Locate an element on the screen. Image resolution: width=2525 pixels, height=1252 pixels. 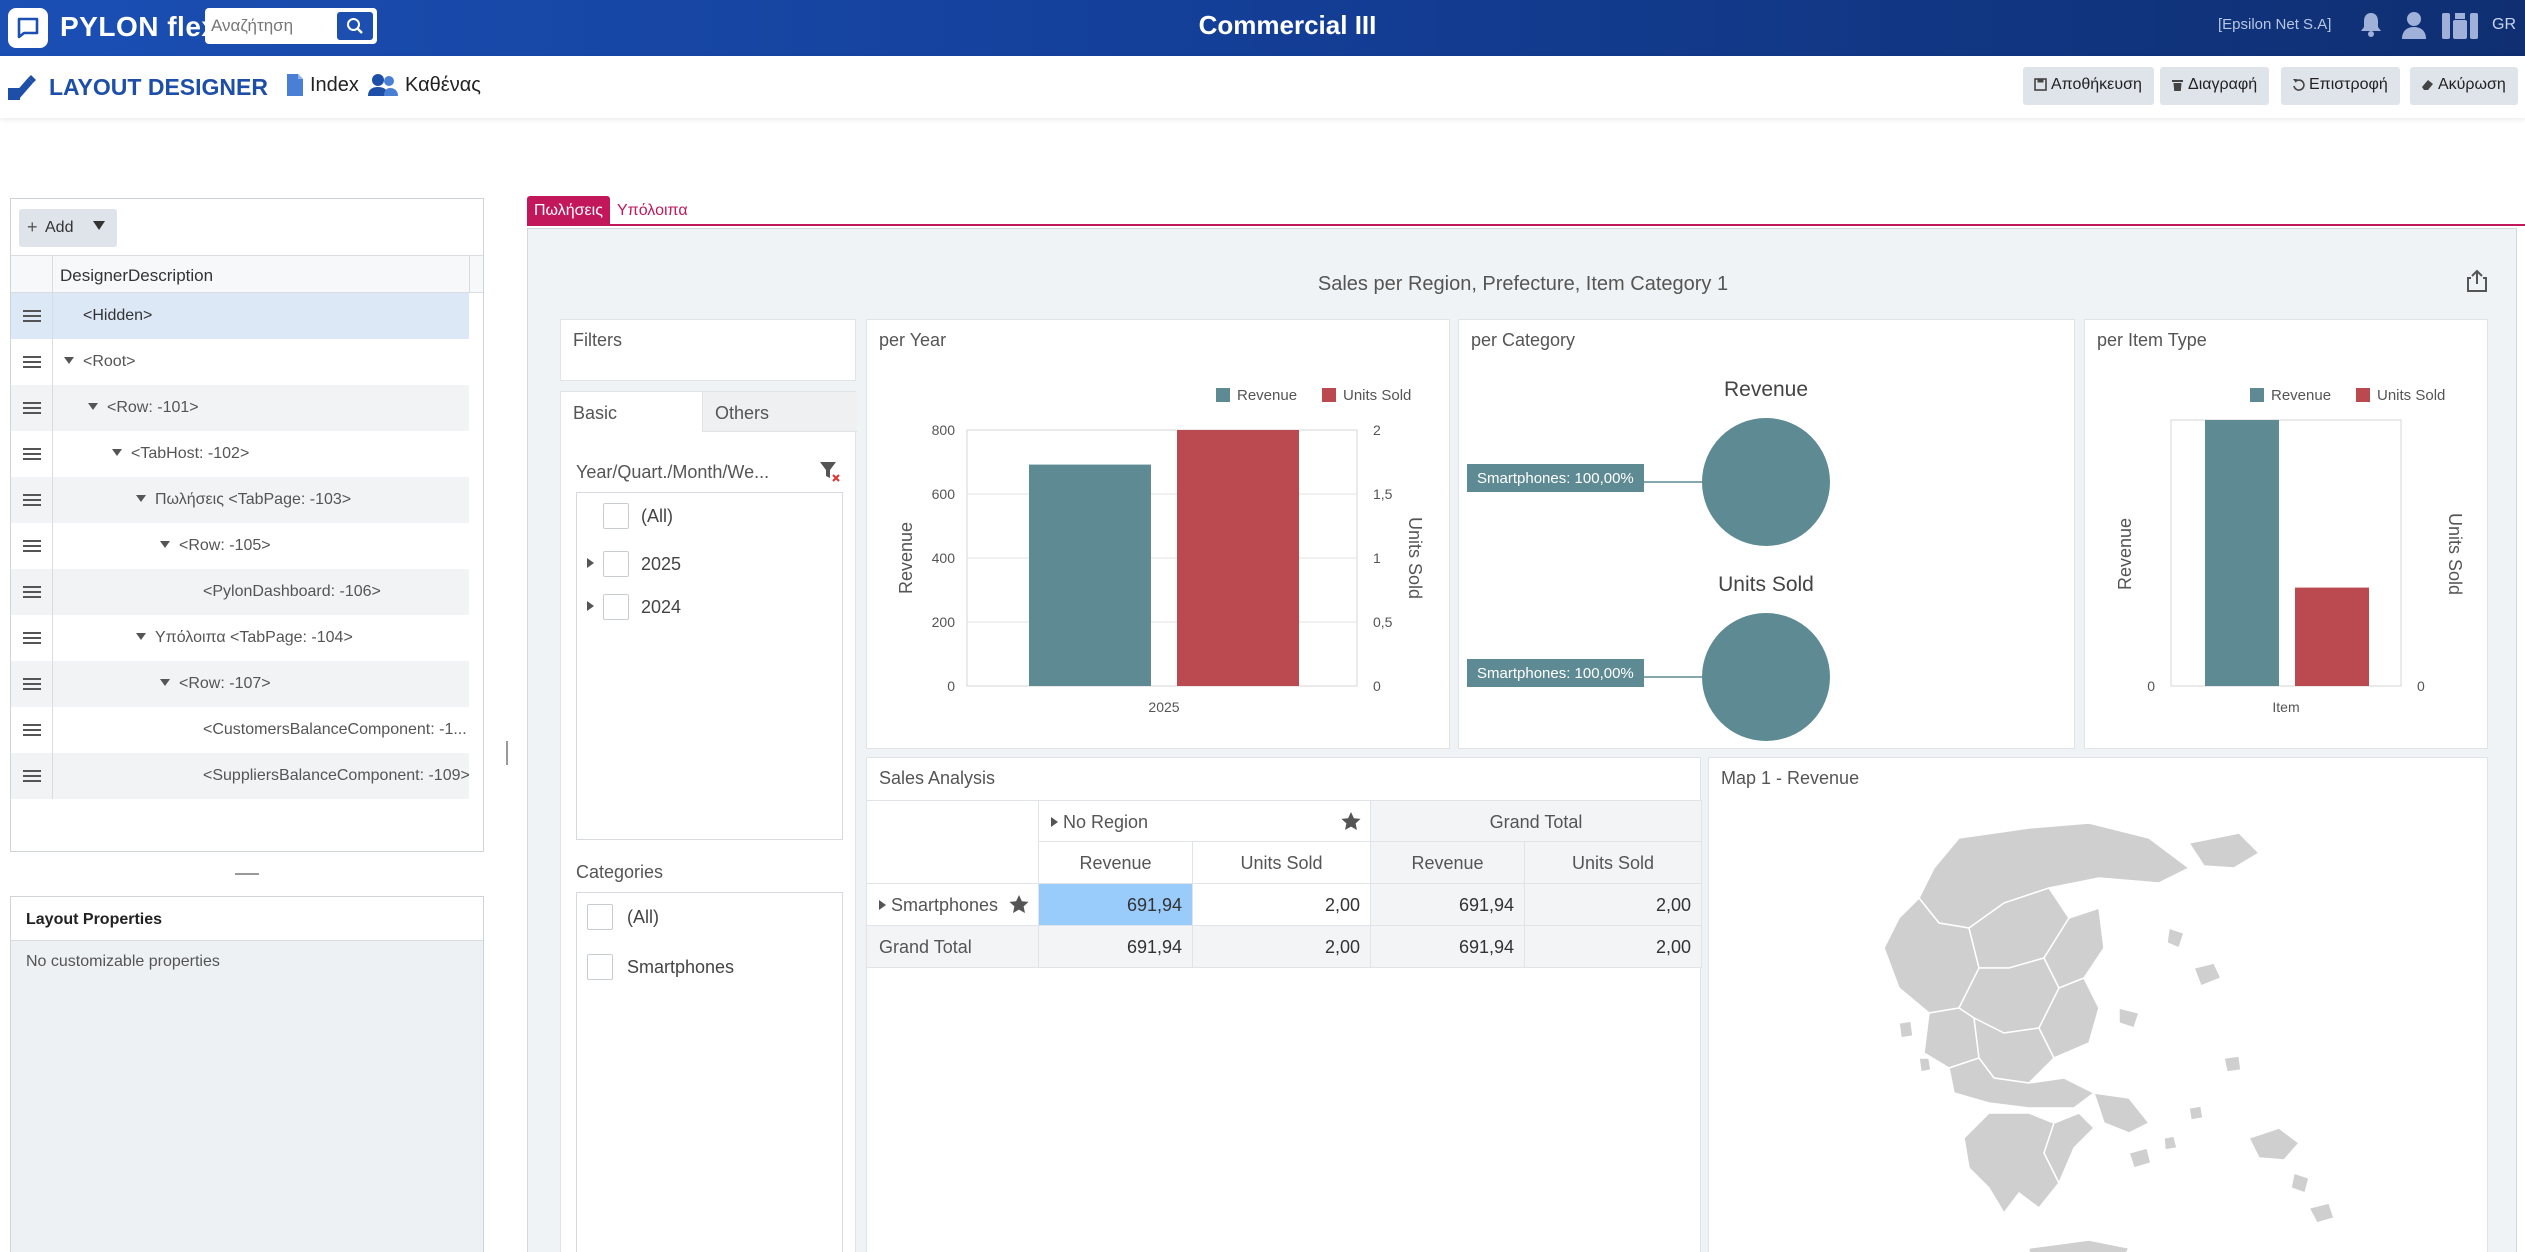
tree-row-row-107: <Row: -107> is located at coordinates (240, 684).